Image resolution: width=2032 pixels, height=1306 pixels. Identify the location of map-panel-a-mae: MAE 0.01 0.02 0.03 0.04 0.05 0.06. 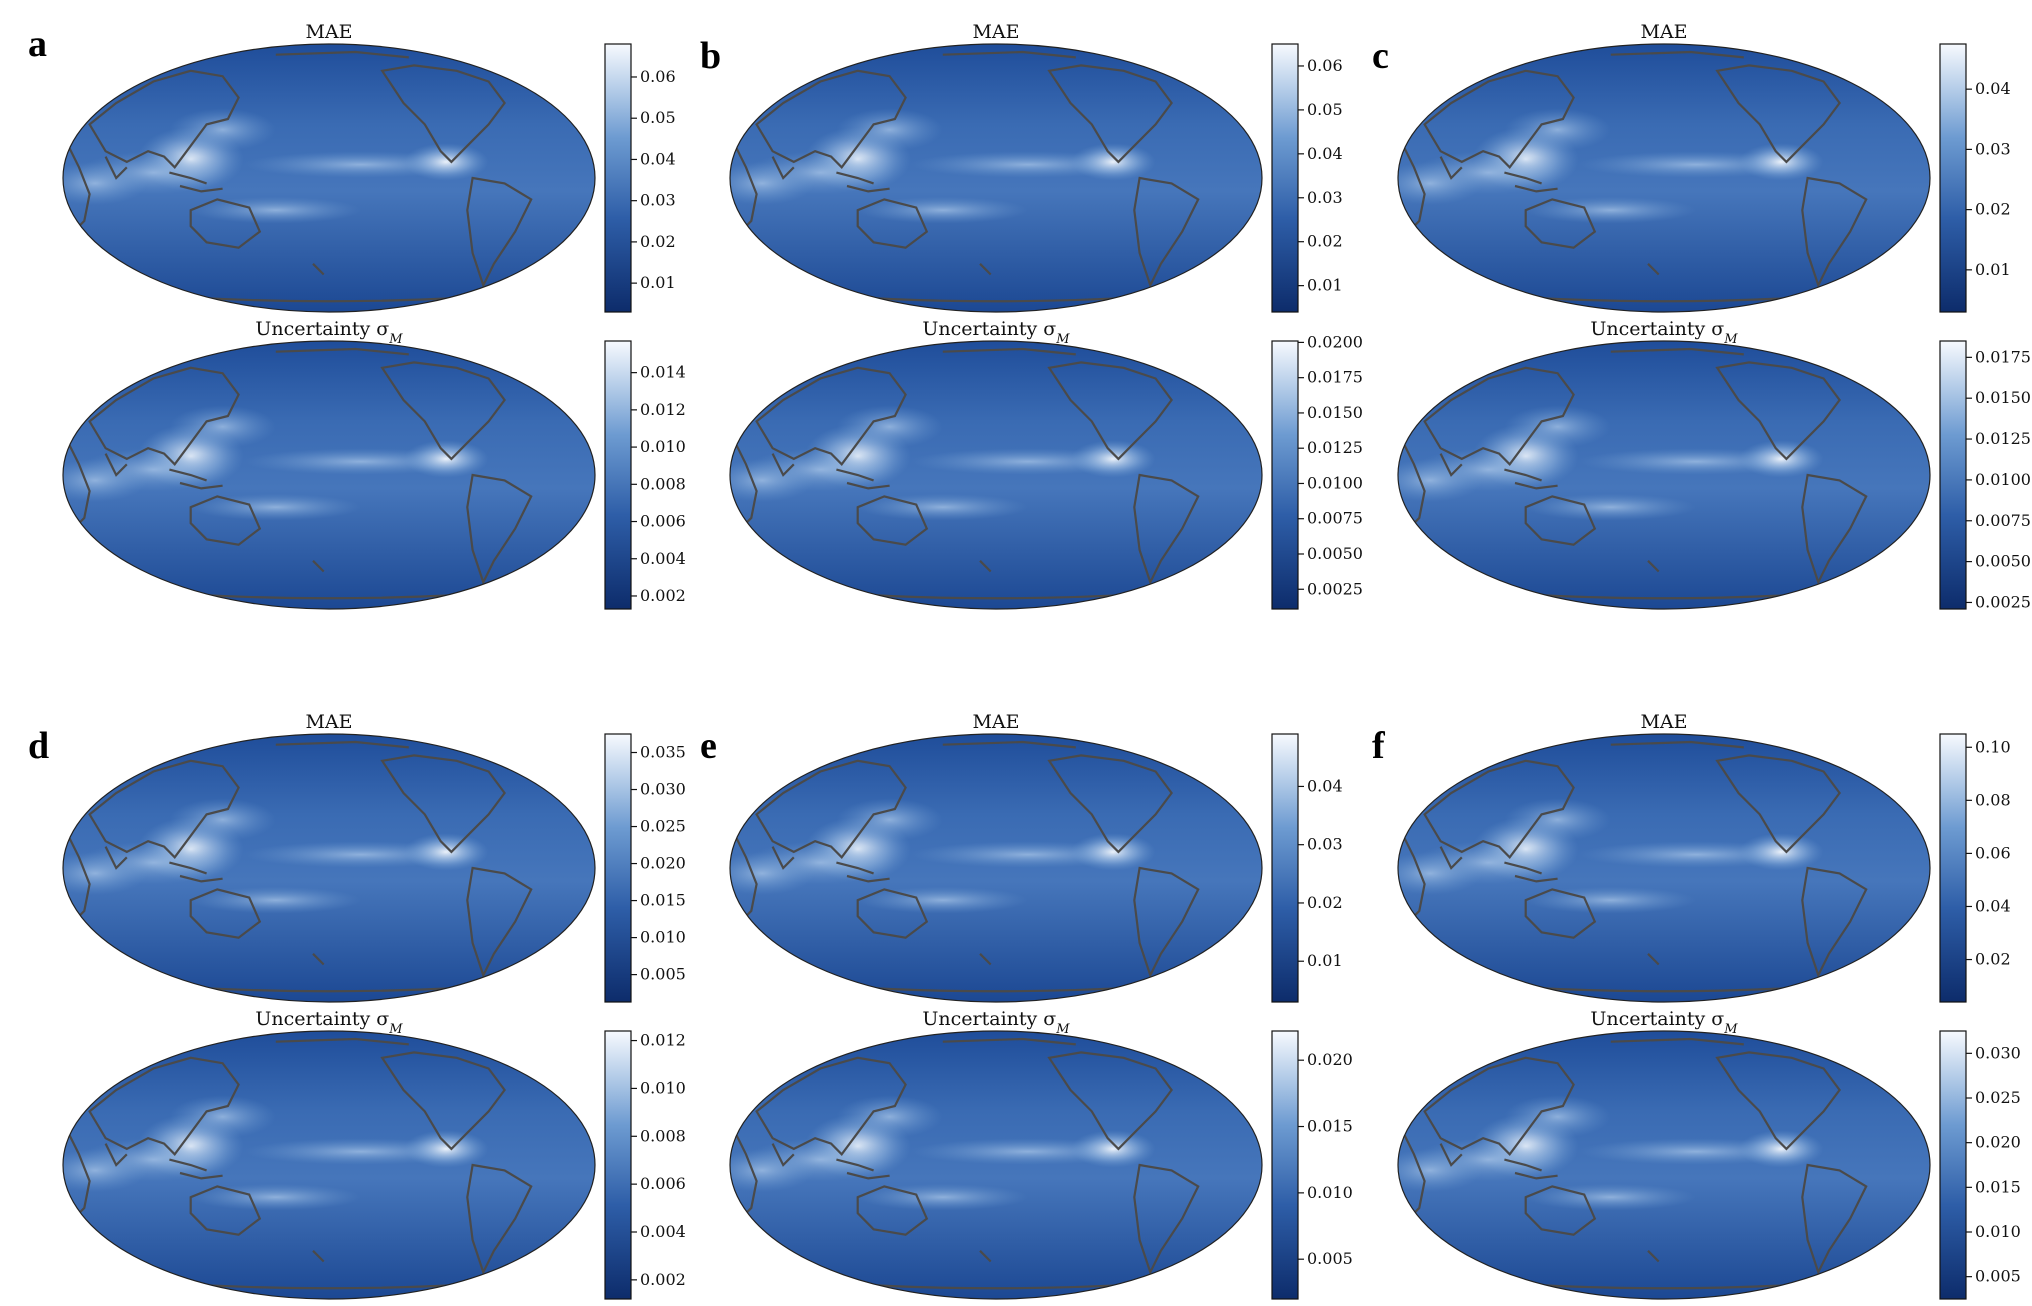
(369, 167).